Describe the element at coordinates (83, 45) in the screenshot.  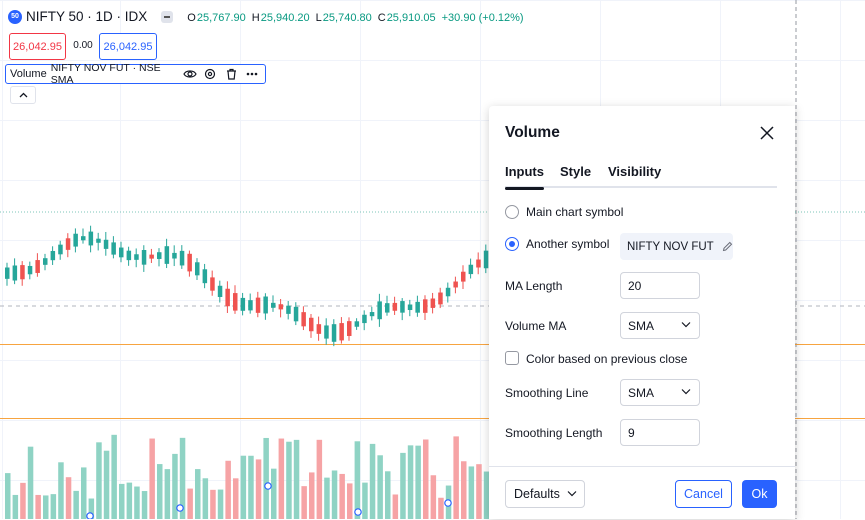
I see `spread-value: 0.00` at that location.